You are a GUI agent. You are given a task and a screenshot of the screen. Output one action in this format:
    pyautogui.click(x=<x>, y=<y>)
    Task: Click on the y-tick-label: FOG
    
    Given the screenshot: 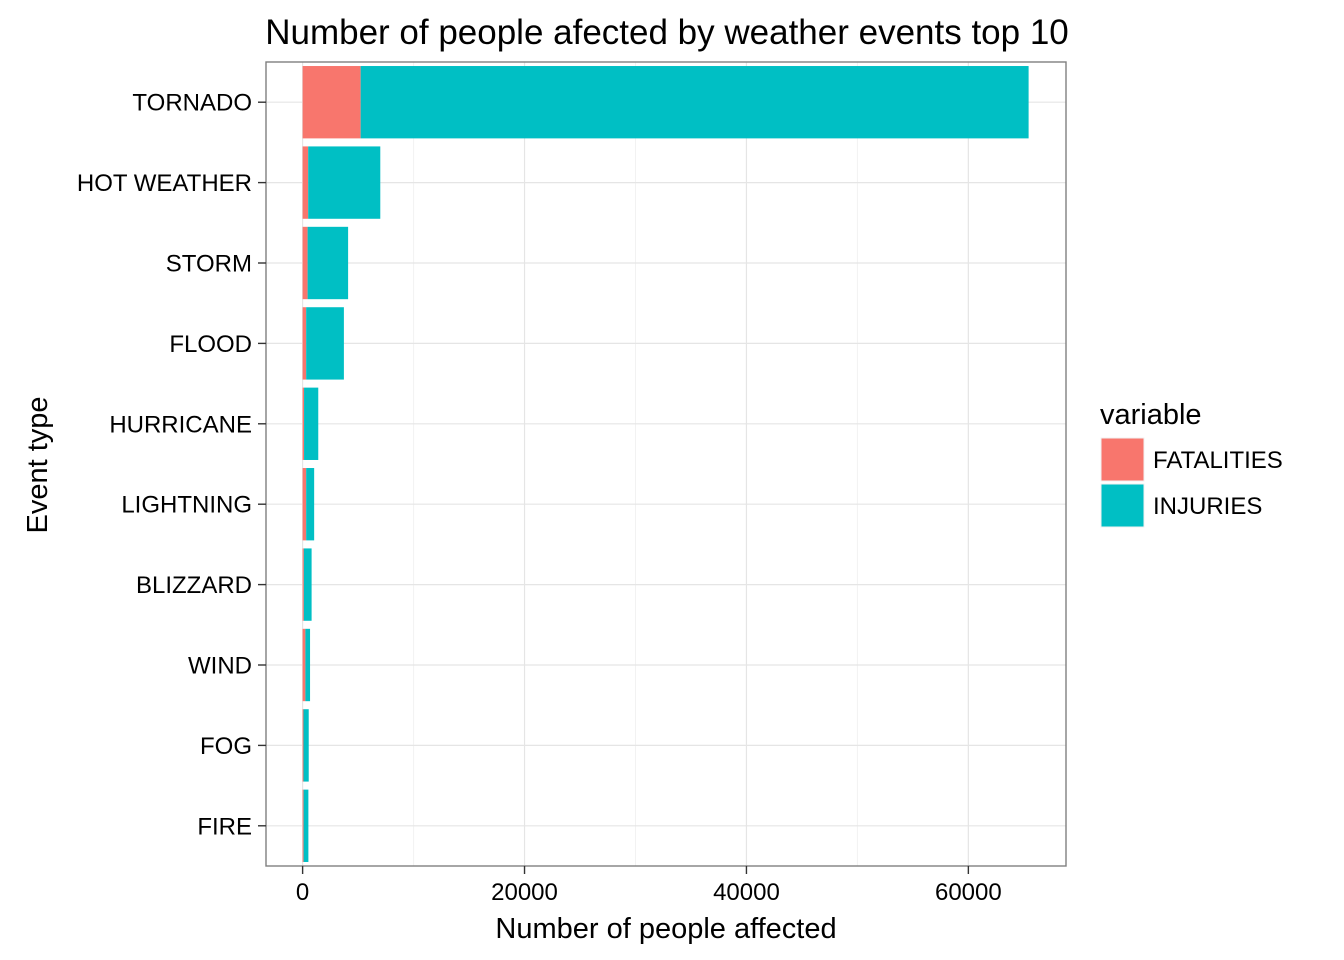 What is the action you would take?
    pyautogui.click(x=226, y=746)
    